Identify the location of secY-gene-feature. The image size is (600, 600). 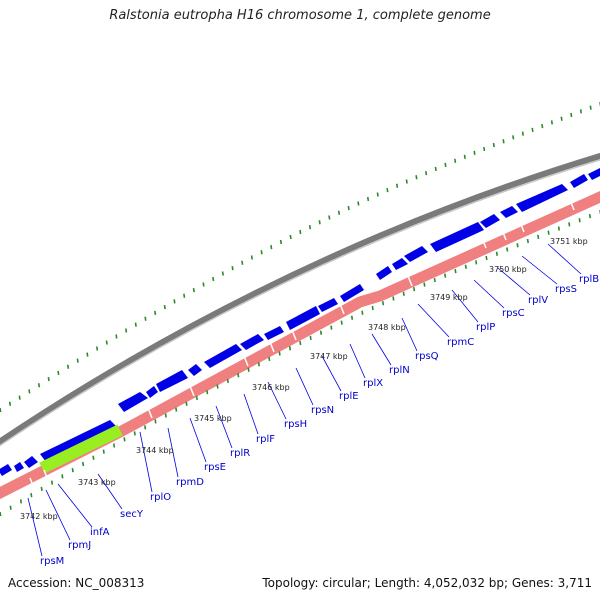
(81, 449).